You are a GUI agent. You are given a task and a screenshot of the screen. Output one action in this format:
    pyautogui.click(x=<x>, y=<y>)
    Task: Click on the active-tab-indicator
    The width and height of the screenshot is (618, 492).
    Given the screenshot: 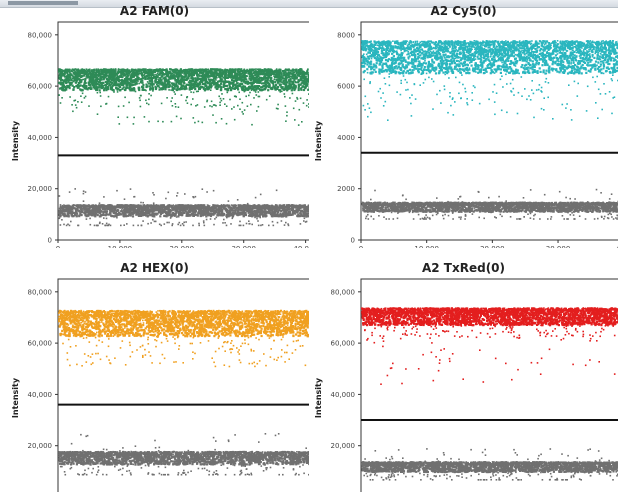 What is the action you would take?
    pyautogui.click(x=43, y=3)
    